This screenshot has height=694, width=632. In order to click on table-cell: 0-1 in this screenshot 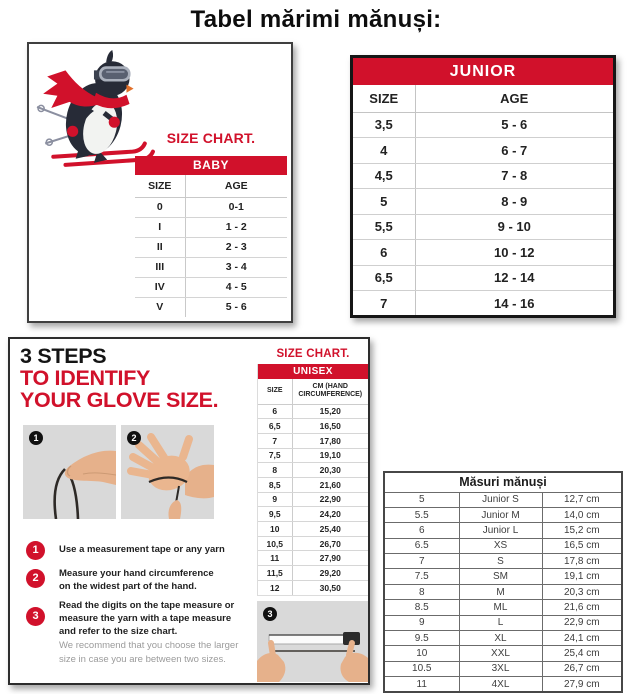, I will do `click(236, 207)`.